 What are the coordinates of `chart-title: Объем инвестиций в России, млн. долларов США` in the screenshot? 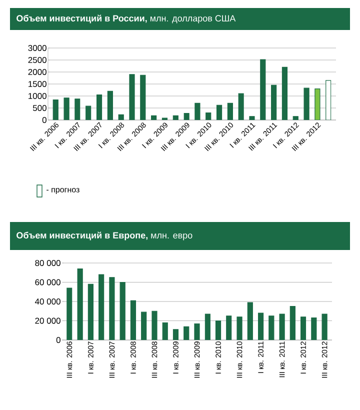 It's located at (126, 19).